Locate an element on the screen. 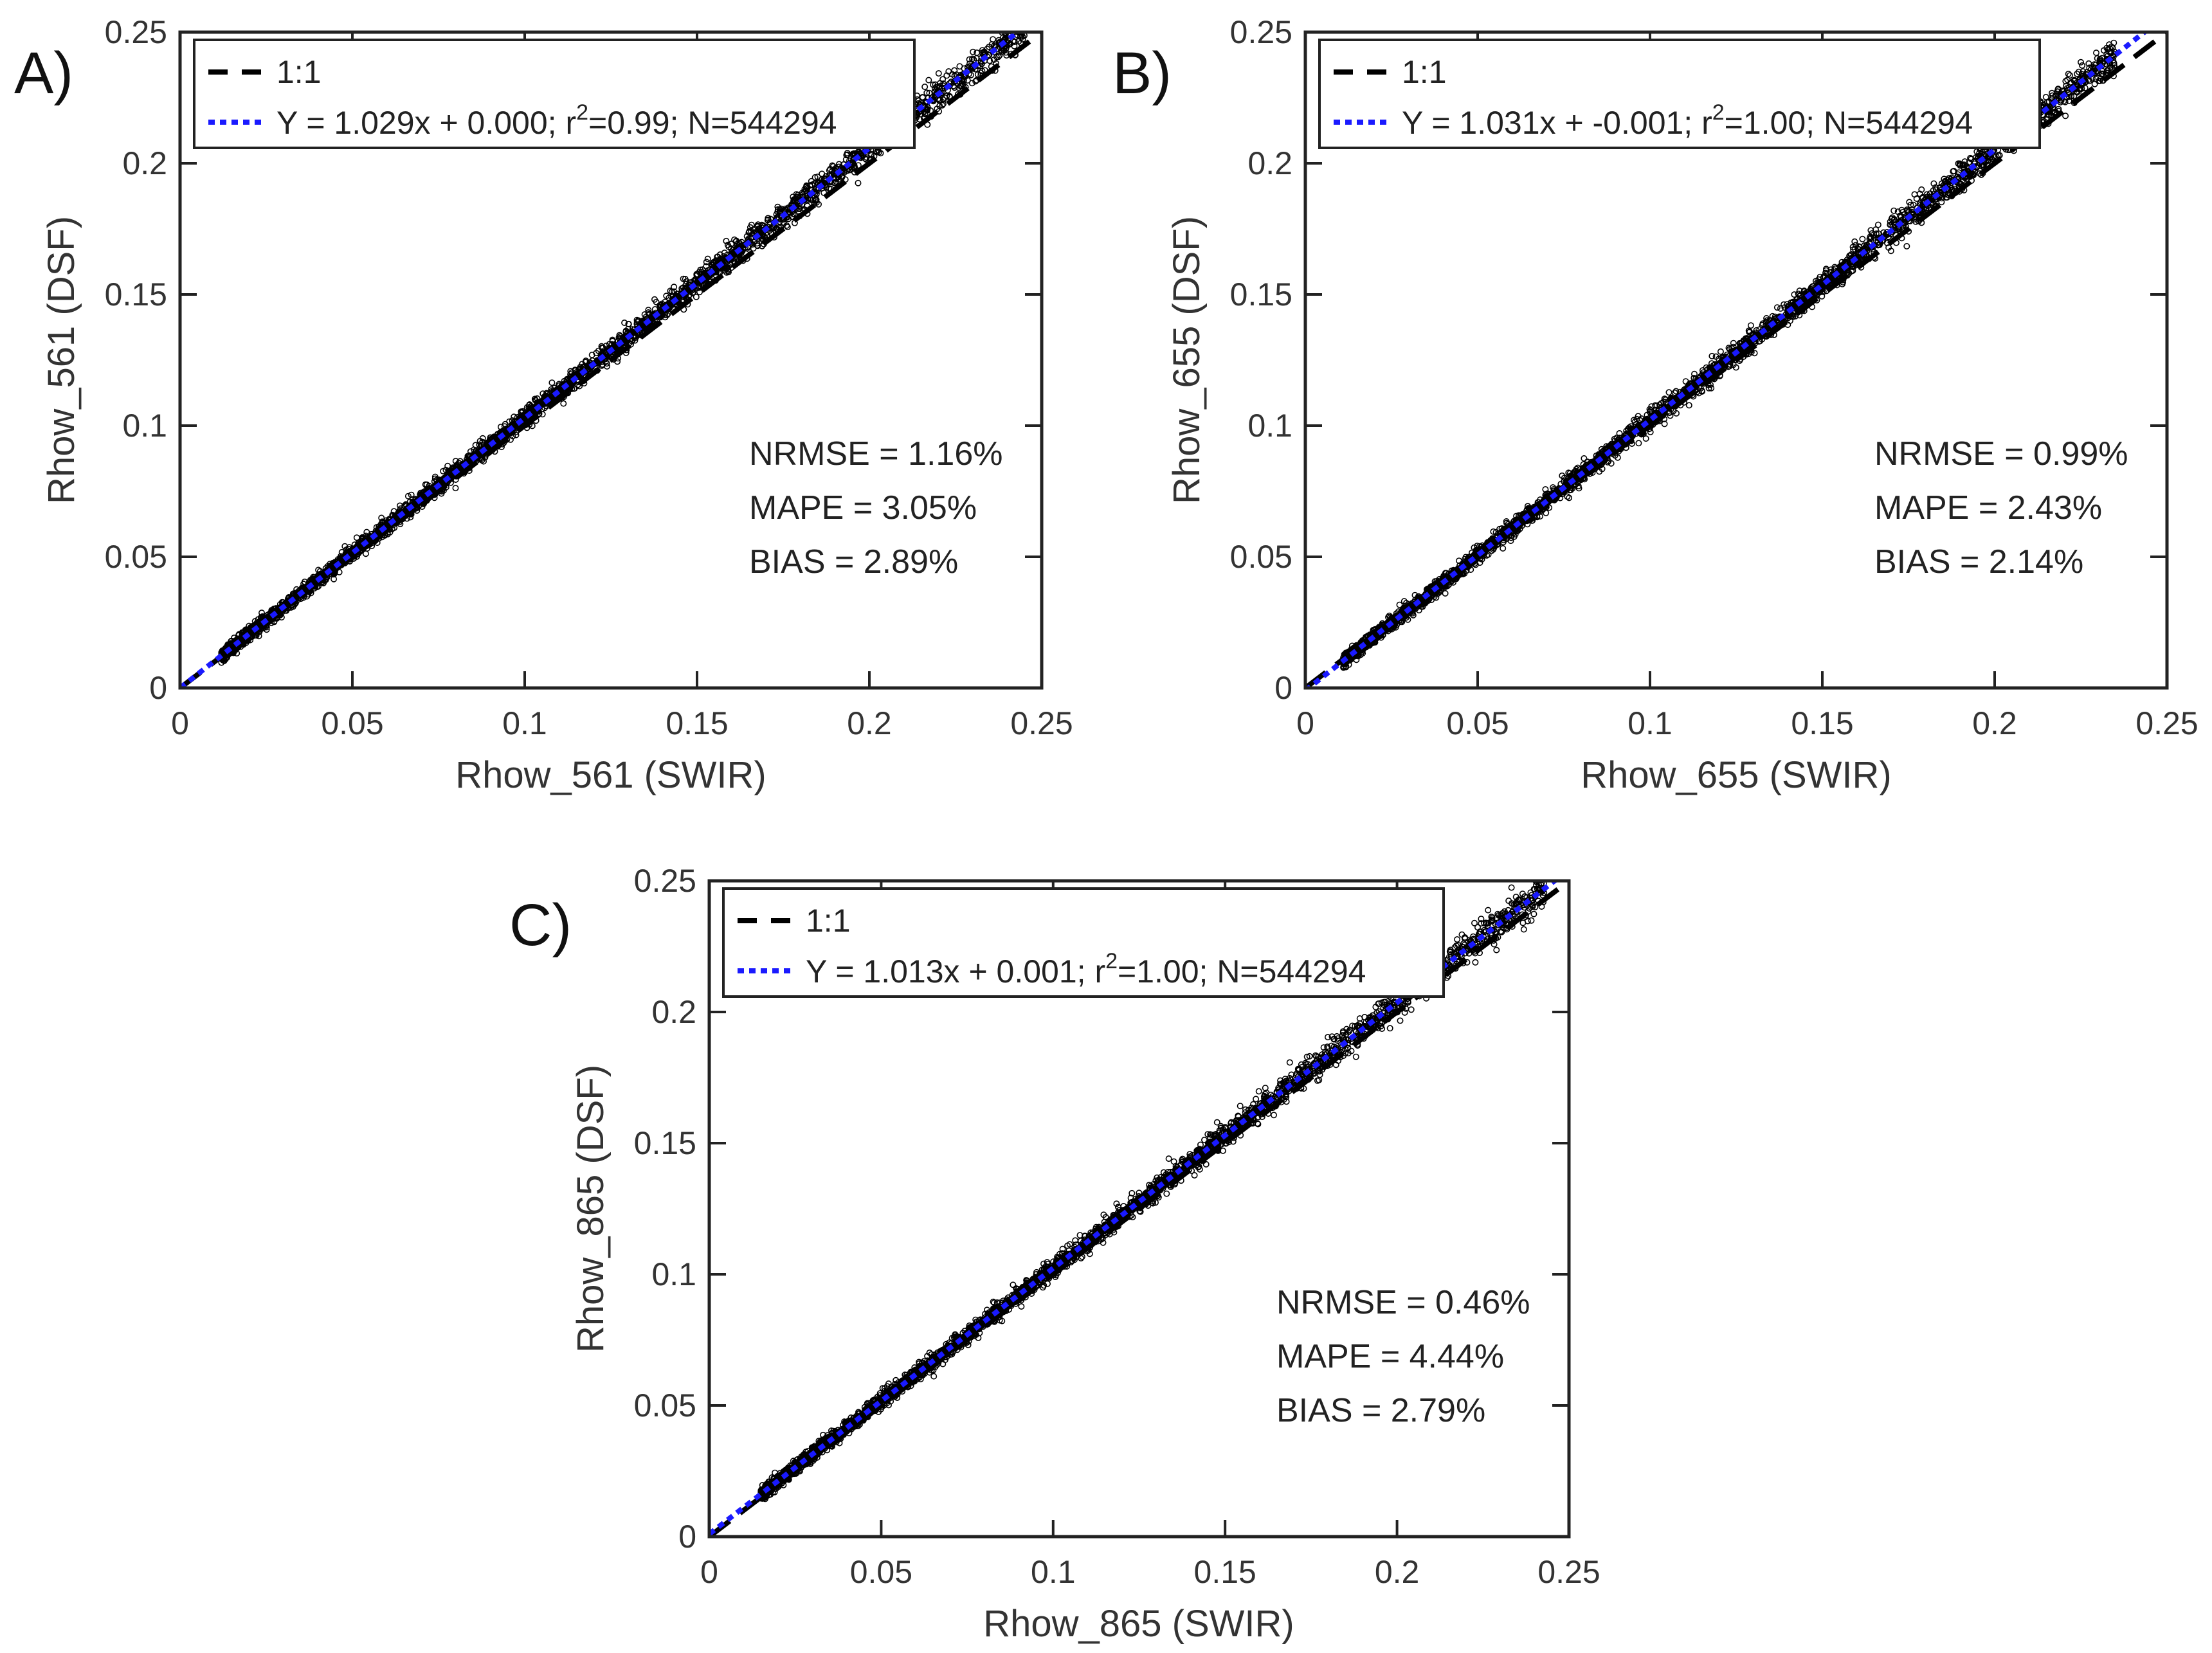 This screenshot has width=2212, height=1653. y-tick-label: 0 is located at coordinates (158, 688).